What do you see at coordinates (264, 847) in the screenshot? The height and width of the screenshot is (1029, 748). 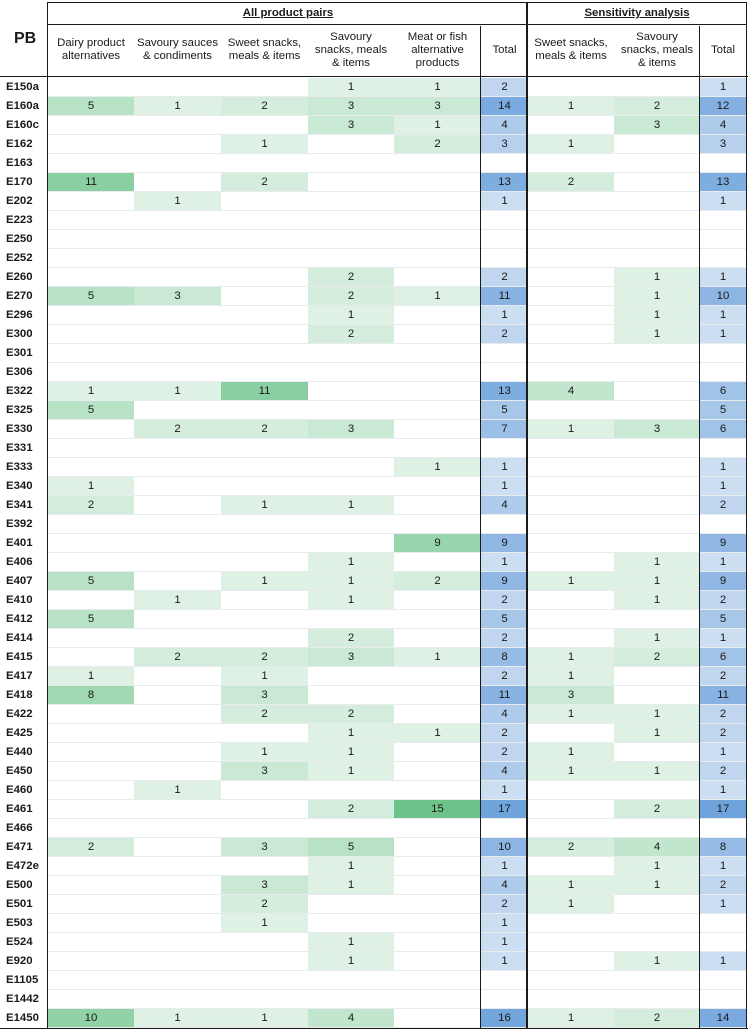 I see `table-cell: 3` at bounding box center [264, 847].